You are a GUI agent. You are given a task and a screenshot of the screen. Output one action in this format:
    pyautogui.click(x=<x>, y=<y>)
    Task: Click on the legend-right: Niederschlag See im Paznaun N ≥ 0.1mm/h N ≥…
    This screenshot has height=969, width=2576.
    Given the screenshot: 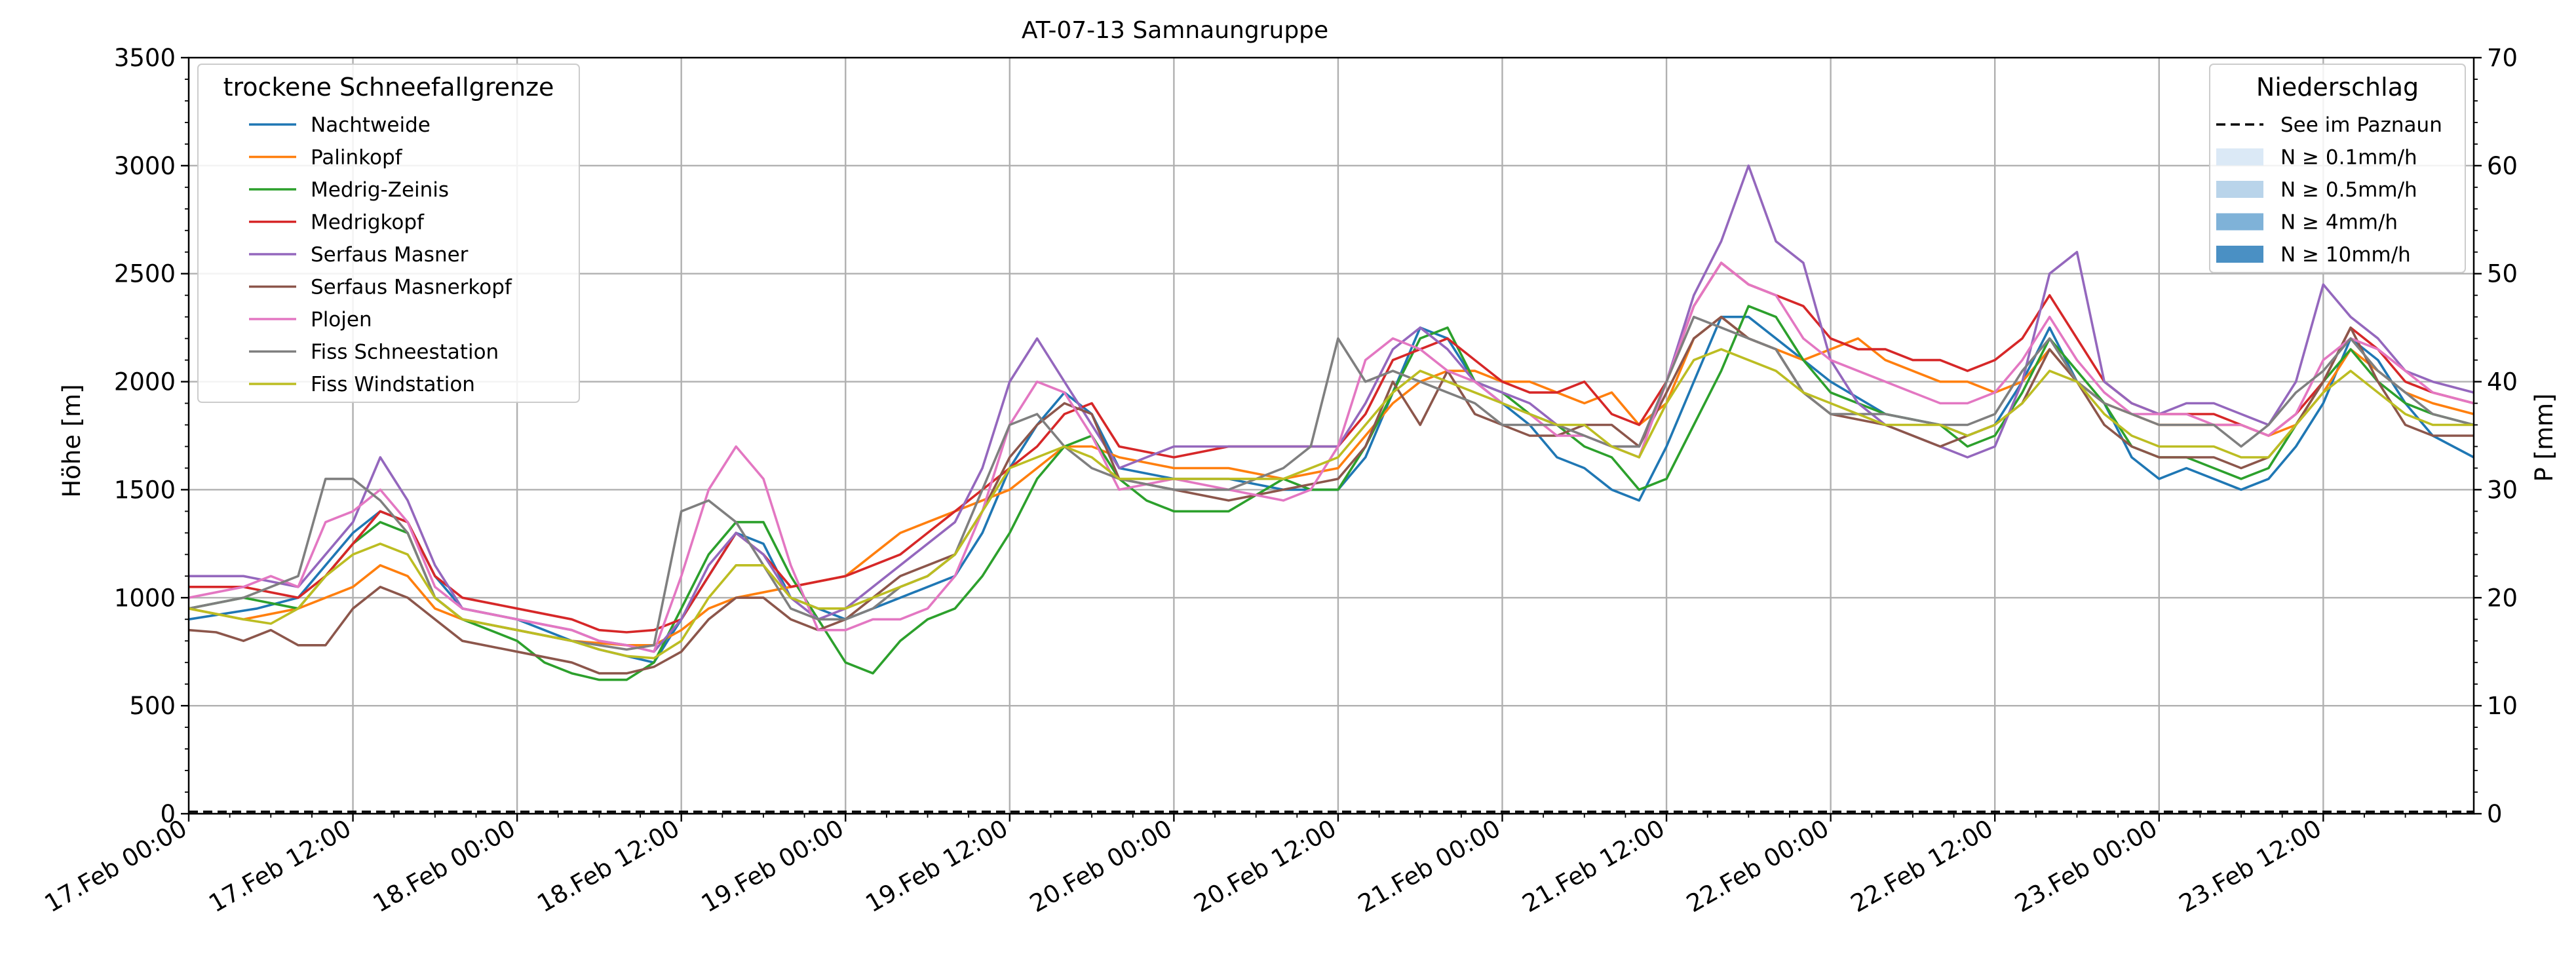 What is the action you would take?
    pyautogui.click(x=2337, y=168)
    